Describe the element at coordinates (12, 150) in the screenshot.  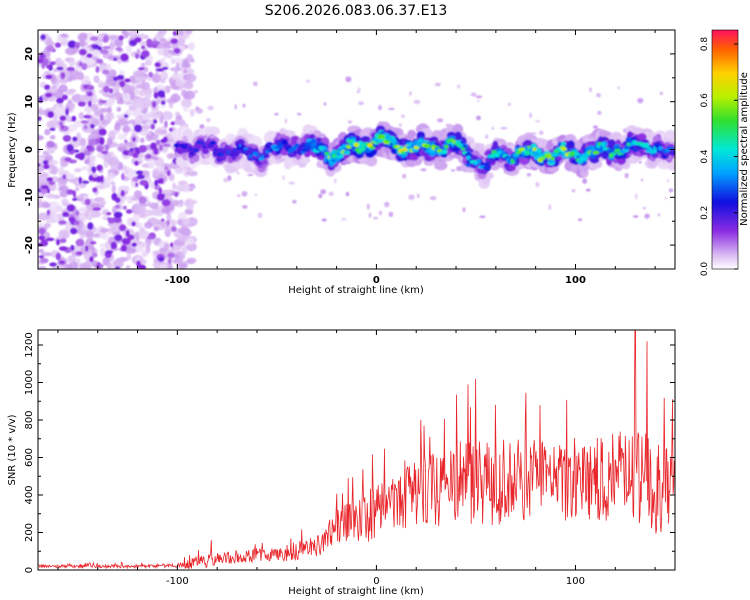
I see `spectrogram-y-label: Frequency (Hz)` at that location.